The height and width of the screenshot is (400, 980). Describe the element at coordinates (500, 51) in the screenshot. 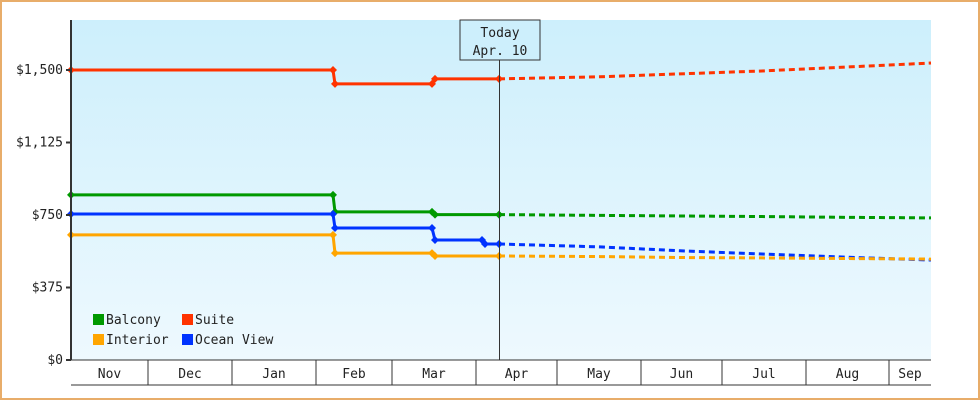

I see `today-date: Apr. 10` at that location.